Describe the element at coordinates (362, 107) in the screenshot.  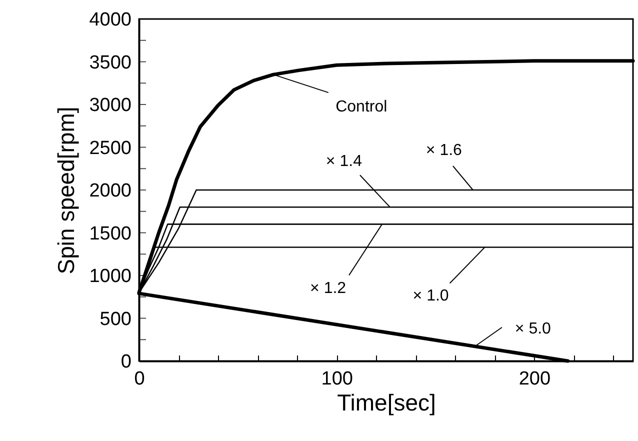
I see `annotation: Control` at that location.